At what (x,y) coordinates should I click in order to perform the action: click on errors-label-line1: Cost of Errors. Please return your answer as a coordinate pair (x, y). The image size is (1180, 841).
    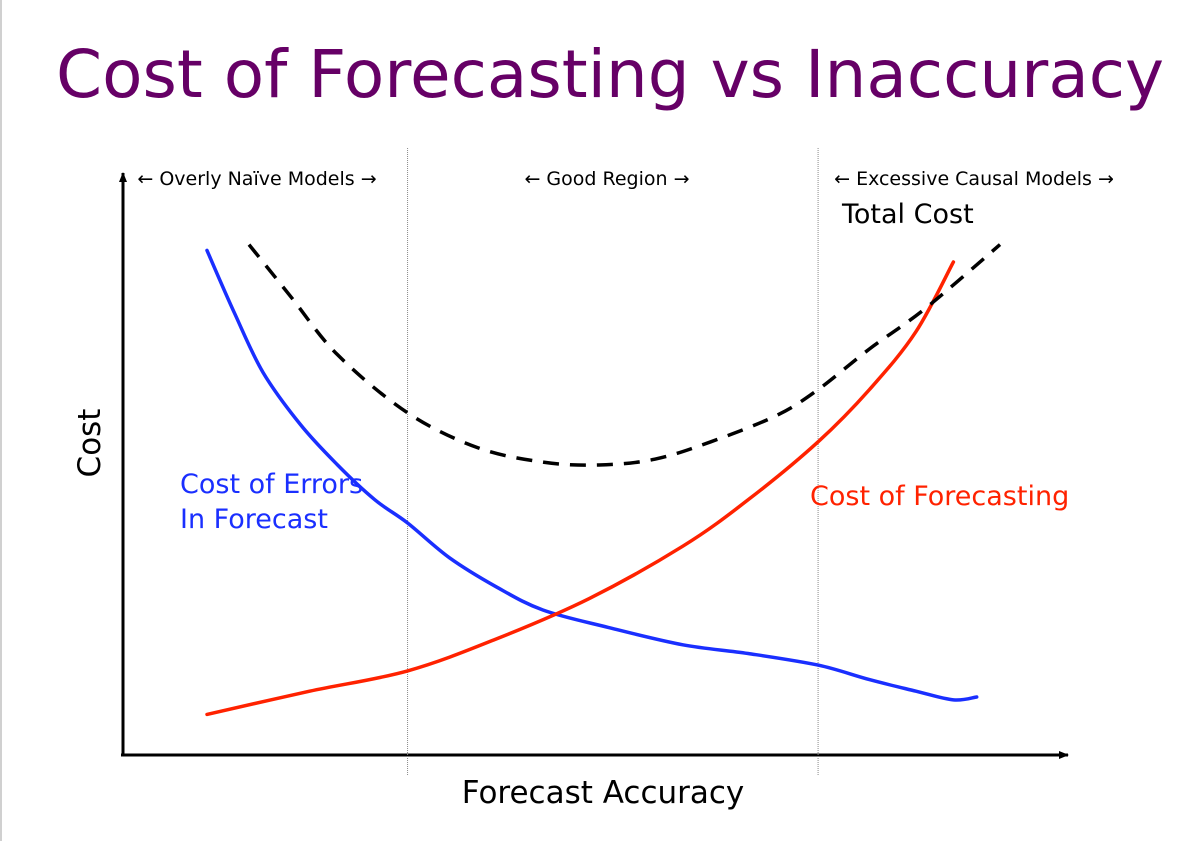
    Looking at the image, I should click on (271, 484).